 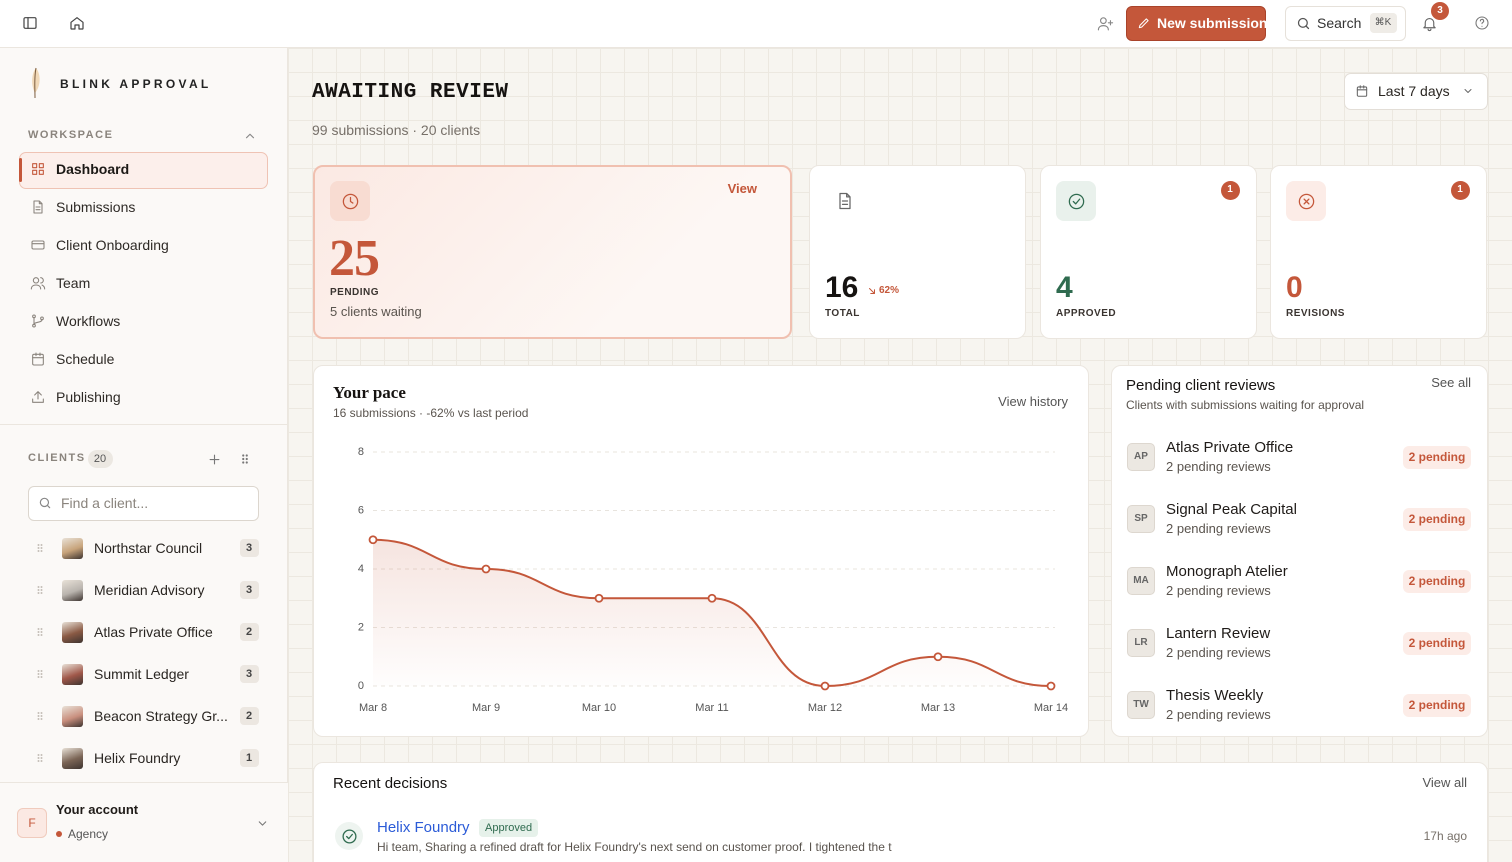 I want to click on decision-client: Helix Foundry, so click(x=423, y=827).